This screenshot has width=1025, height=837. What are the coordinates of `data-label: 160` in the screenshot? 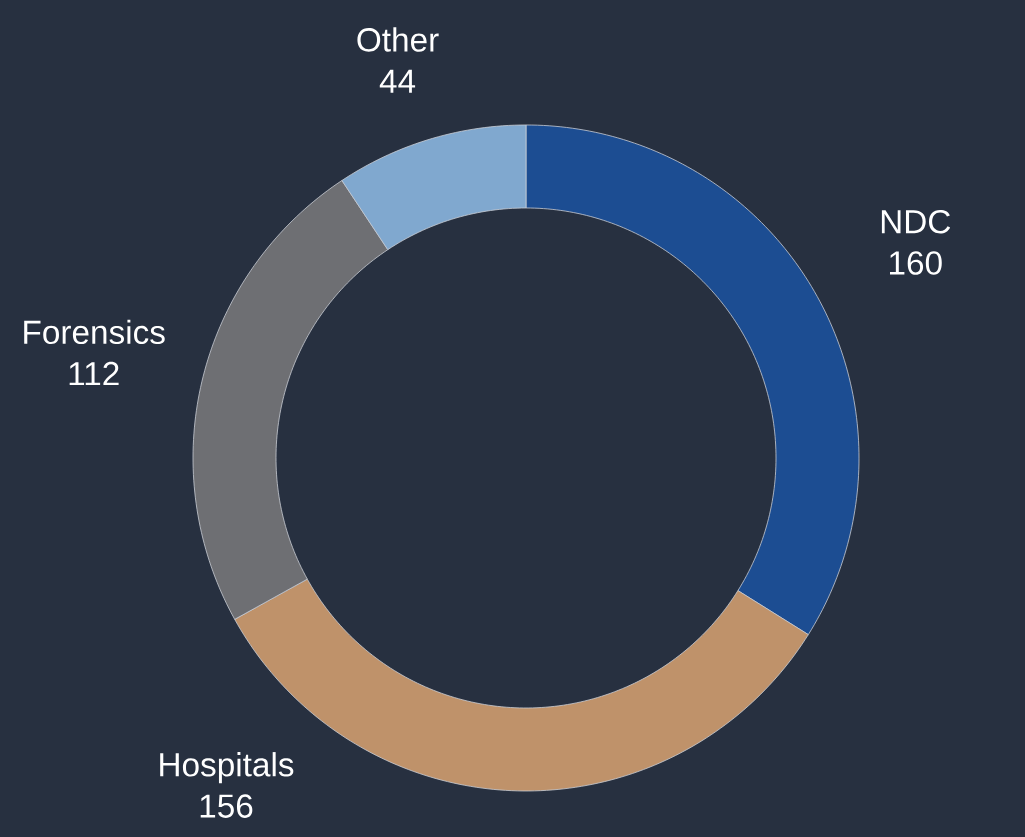 It's located at (916, 263).